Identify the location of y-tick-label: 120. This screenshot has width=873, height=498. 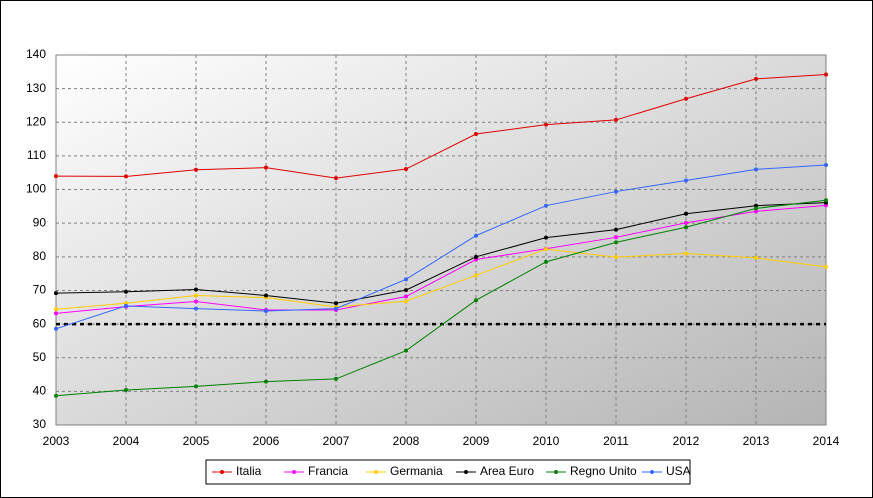
(36, 121).